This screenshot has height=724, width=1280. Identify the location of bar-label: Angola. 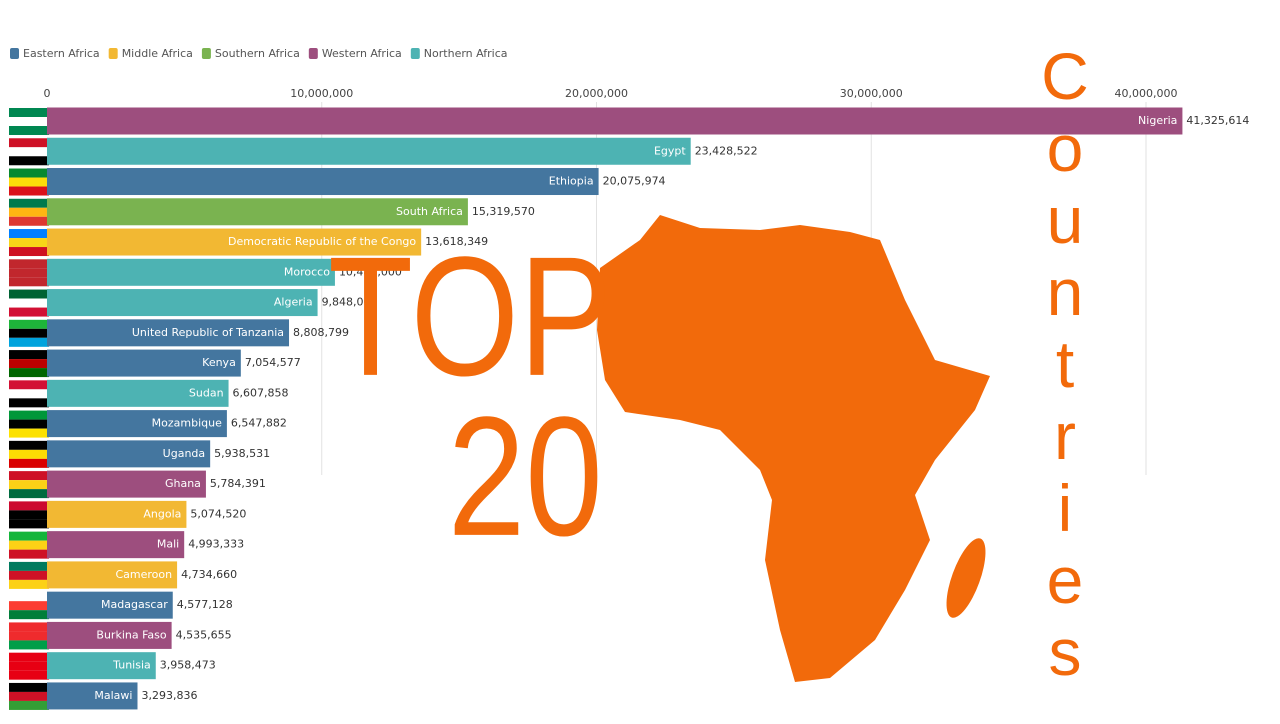
(162, 513).